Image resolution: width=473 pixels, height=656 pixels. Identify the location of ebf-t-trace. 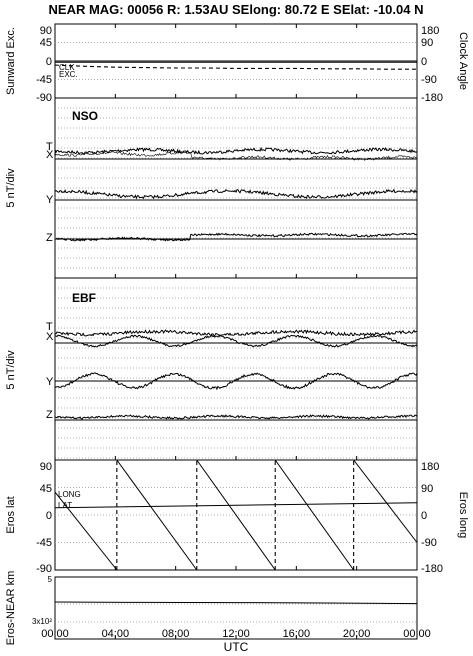
(236, 333).